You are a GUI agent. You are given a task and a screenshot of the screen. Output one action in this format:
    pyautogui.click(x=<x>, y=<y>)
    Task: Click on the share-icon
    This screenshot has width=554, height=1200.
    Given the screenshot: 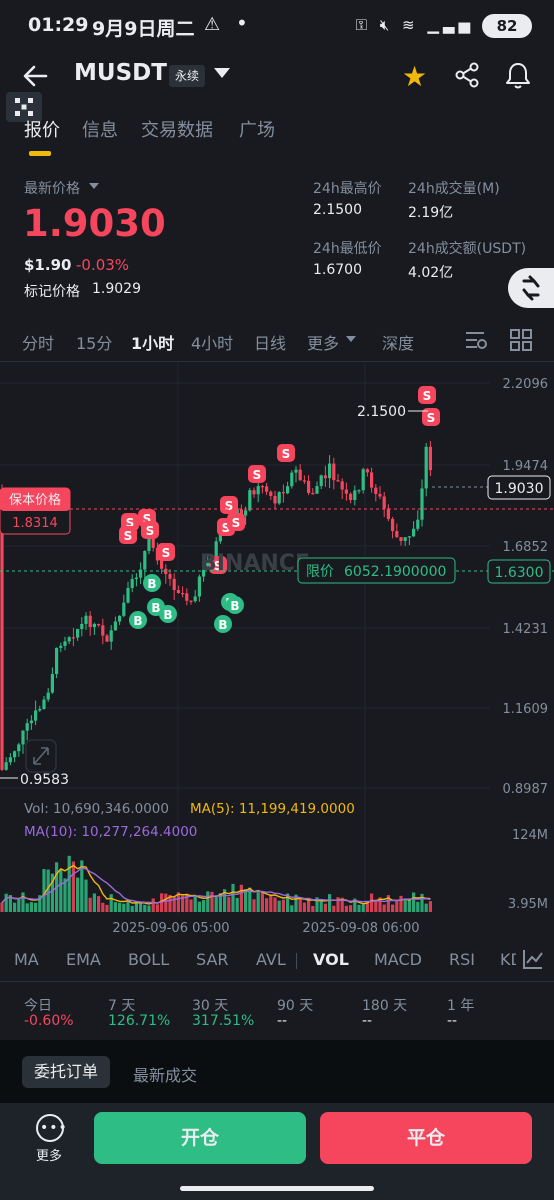 What is the action you would take?
    pyautogui.click(x=467, y=75)
    